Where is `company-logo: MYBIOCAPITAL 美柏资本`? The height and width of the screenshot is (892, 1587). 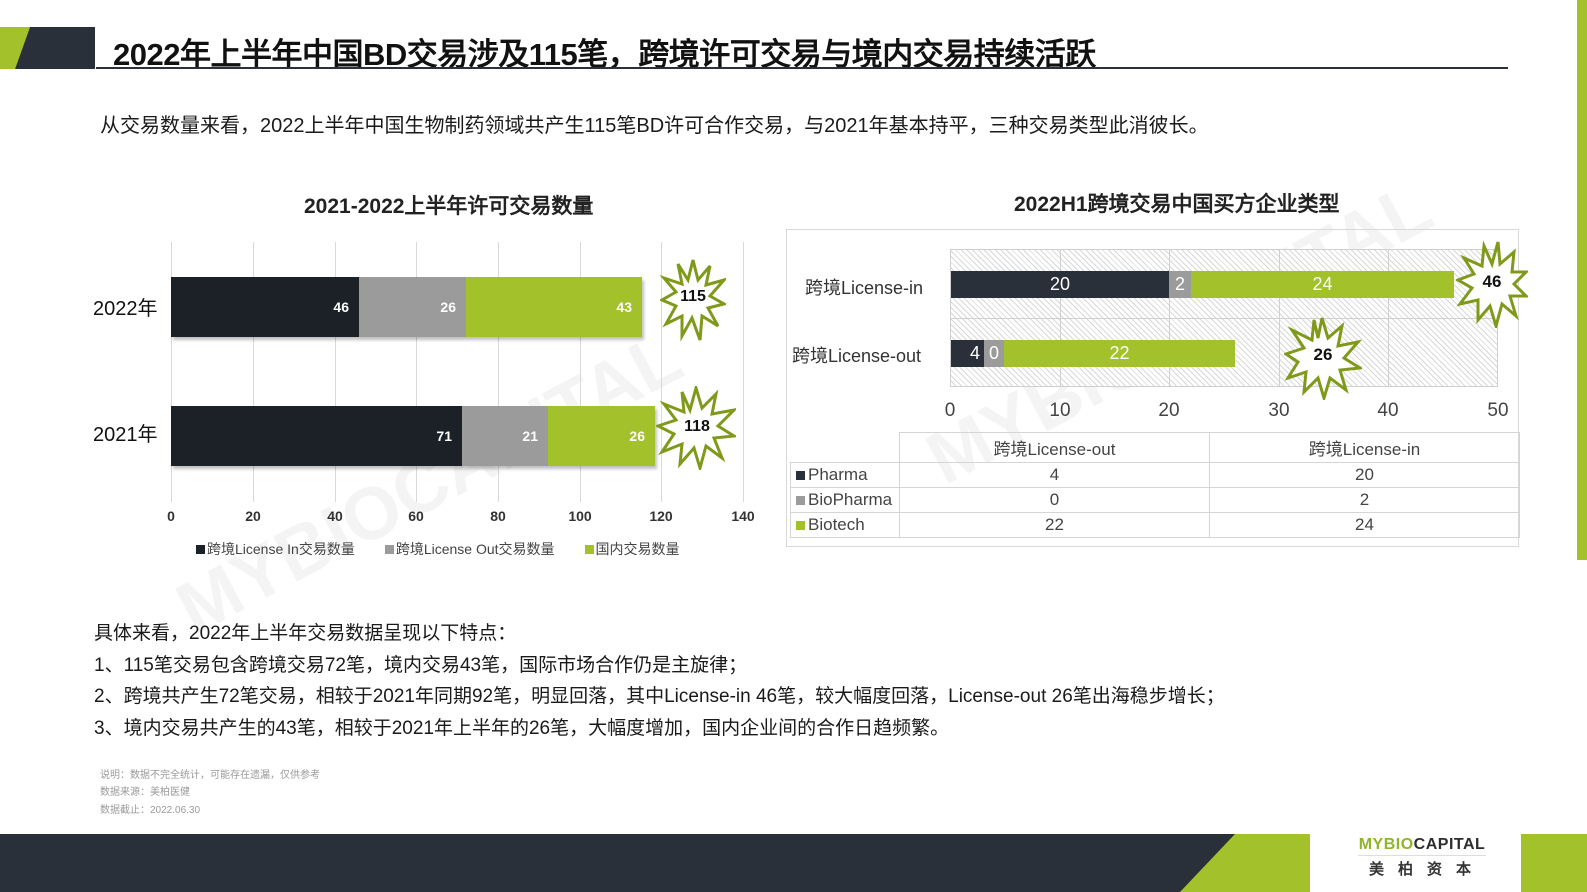 company-logo: MYBIOCAPITAL 美柏资本 is located at coordinates (1422, 857).